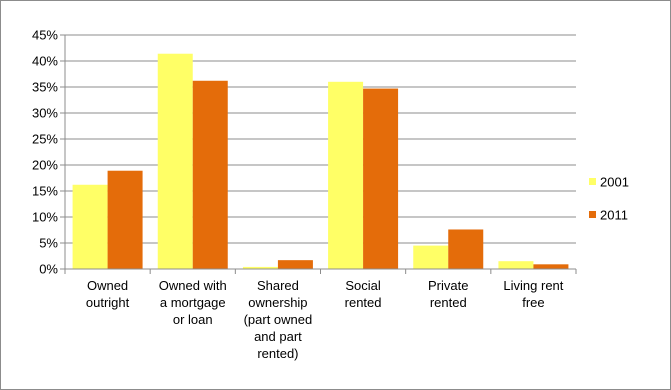 This screenshot has height=390, width=671. I want to click on x-category-label: Owned with a mortgage or loan, so click(193, 302).